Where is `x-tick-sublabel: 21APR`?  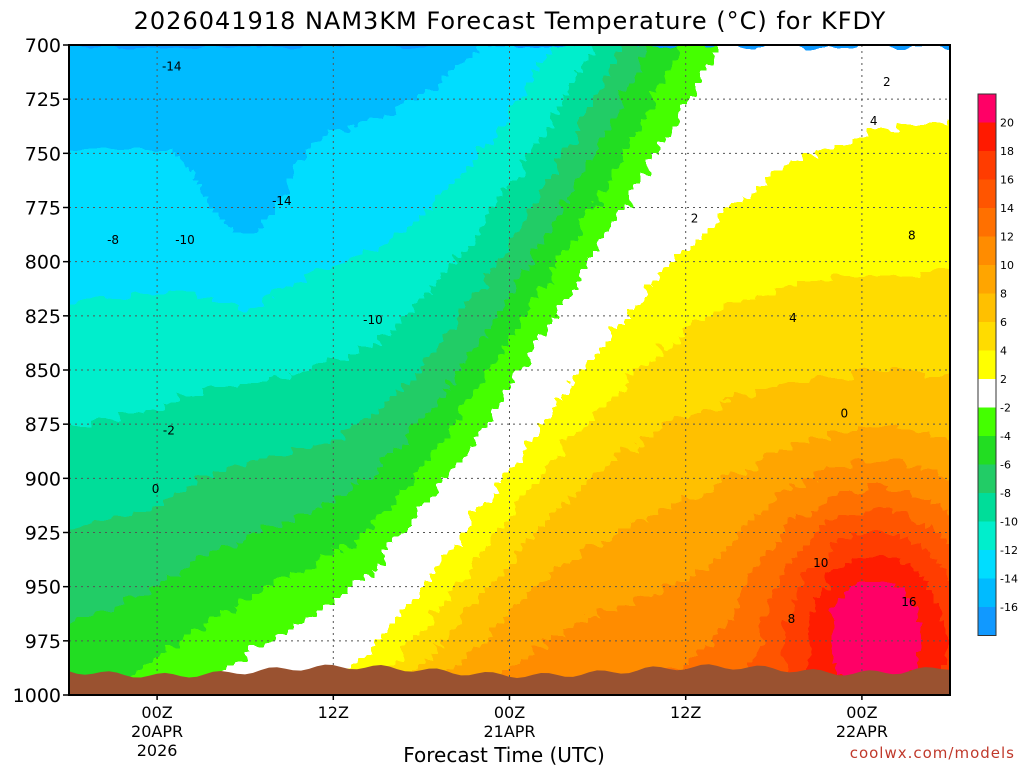
x-tick-sublabel: 21APR is located at coordinates (509, 731).